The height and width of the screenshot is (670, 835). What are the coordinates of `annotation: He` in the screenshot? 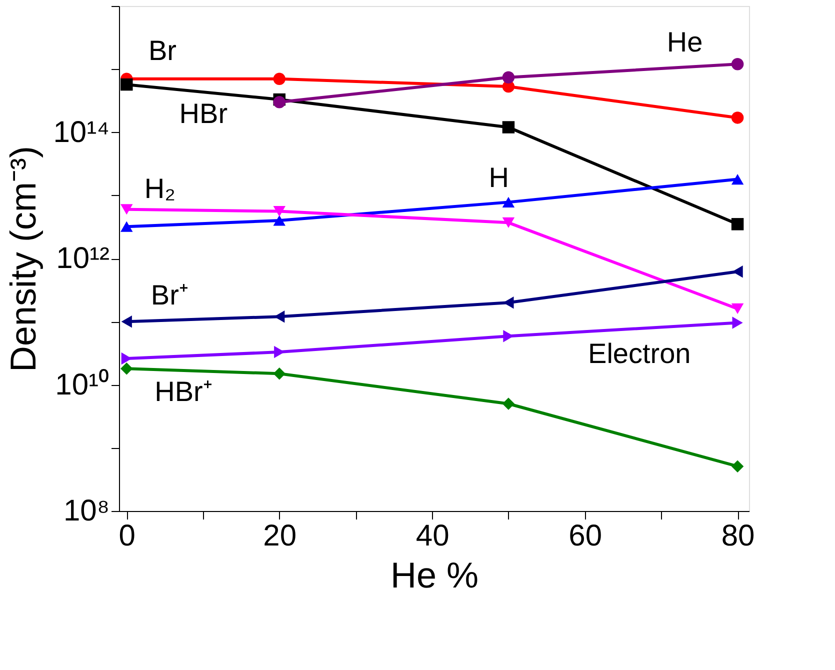 It's located at (684, 42).